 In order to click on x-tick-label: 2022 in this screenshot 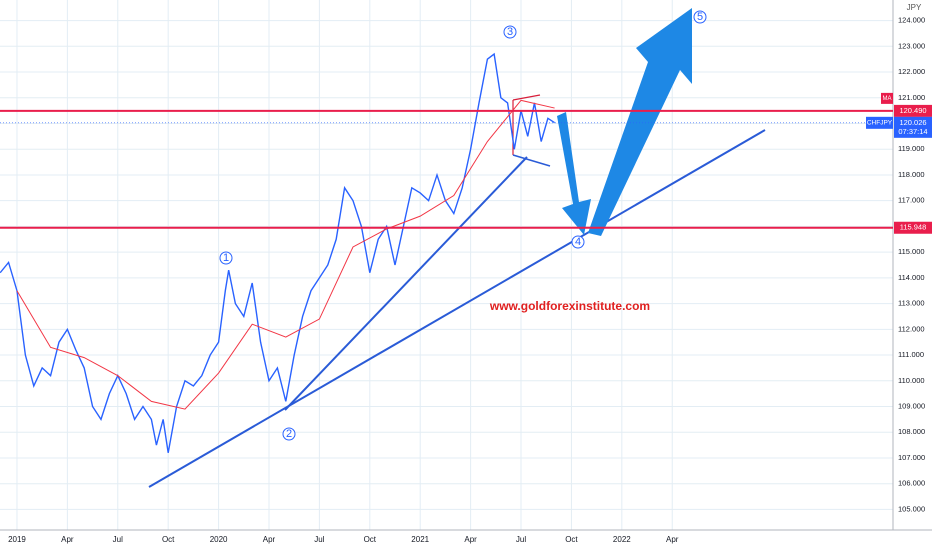, I will do `click(622, 539)`.